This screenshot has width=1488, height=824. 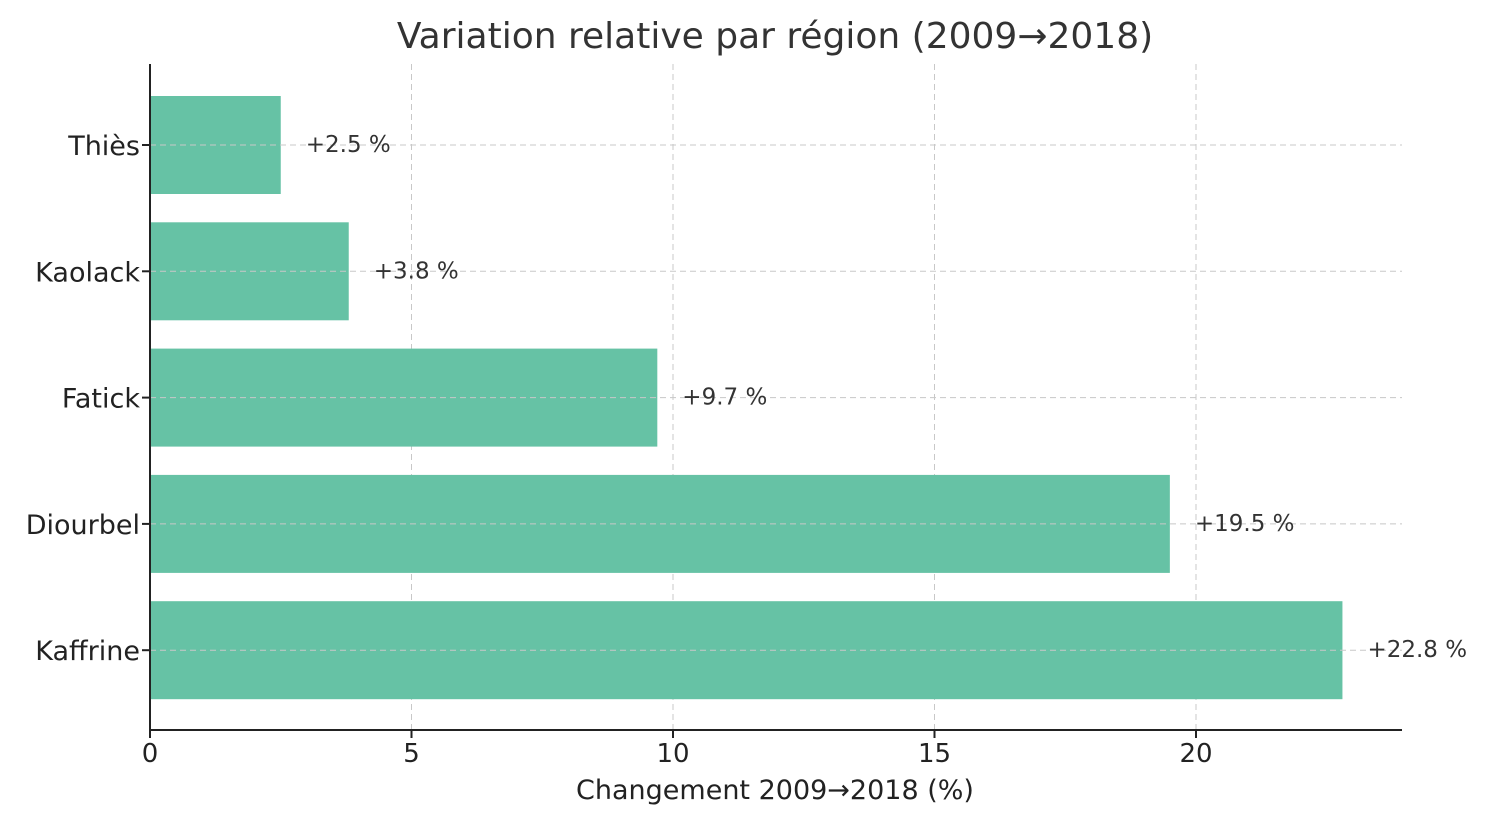 I want to click on y-category-label: Kaolack, so click(x=87, y=272).